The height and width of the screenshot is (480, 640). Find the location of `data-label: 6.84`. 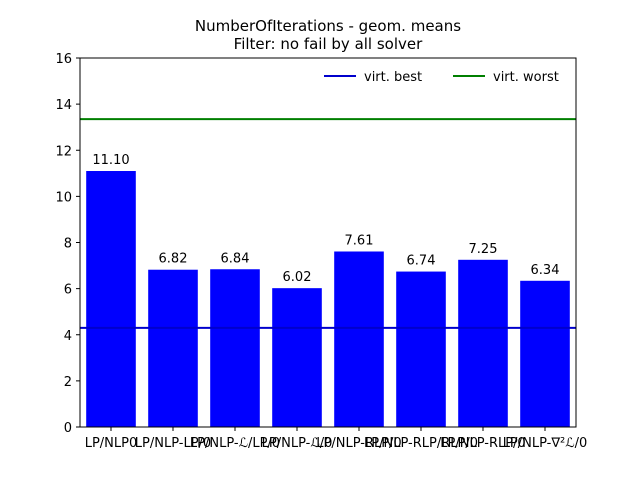

data-label: 6.84 is located at coordinates (235, 258).